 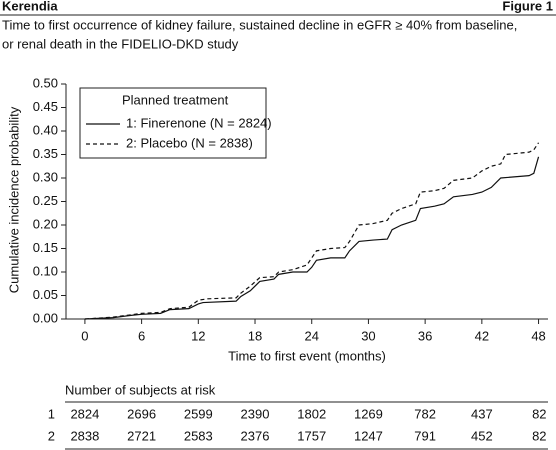 What do you see at coordinates (198, 413) in the screenshot?
I see `risk-count: 2599` at bounding box center [198, 413].